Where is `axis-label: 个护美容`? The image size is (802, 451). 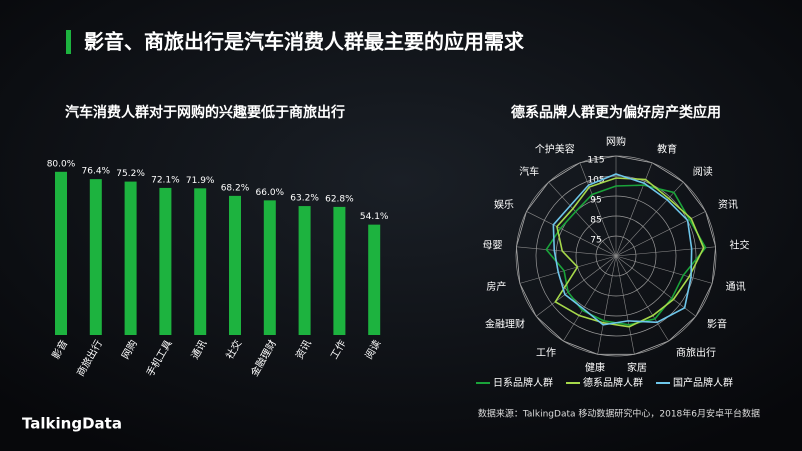 axis-label: 个护美容 is located at coordinates (555, 149).